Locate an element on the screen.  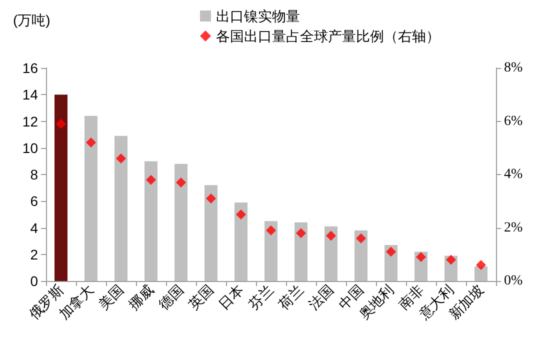
x-tick-label: 芬兰 is located at coordinates (261, 296).